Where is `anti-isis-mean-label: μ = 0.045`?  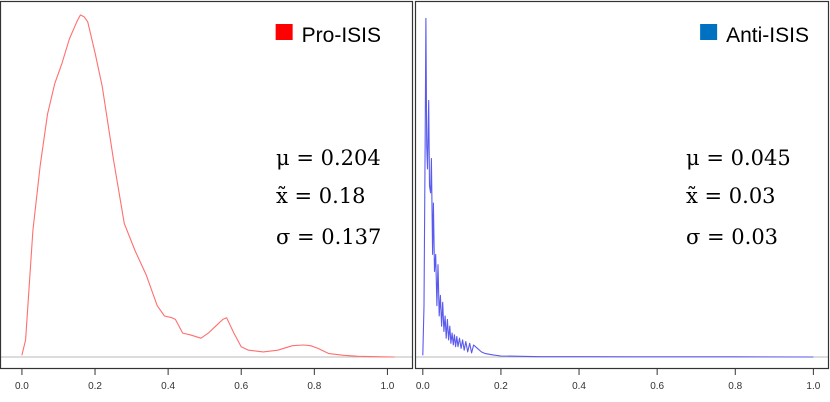
anti-isis-mean-label: μ = 0.045 is located at coordinates (738, 158).